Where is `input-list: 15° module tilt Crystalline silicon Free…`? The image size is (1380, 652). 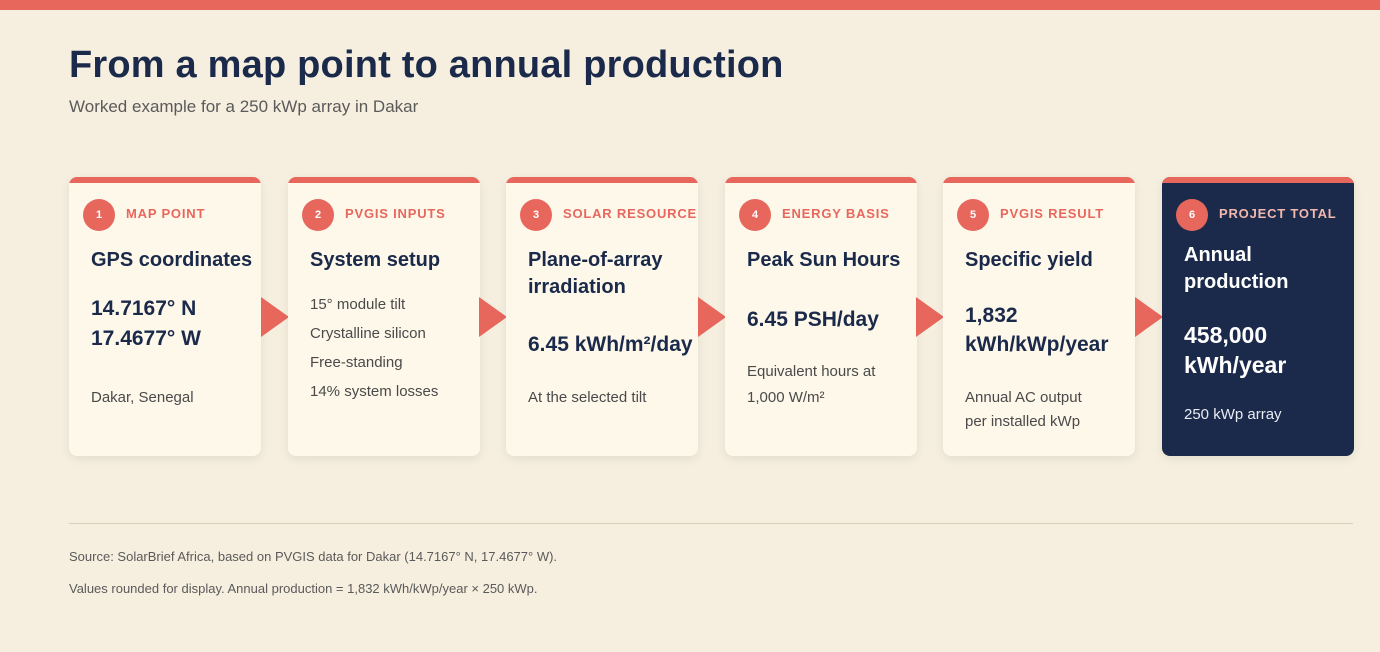
input-list: 15° module tilt Crystalline silicon Free… is located at coordinates (374, 348).